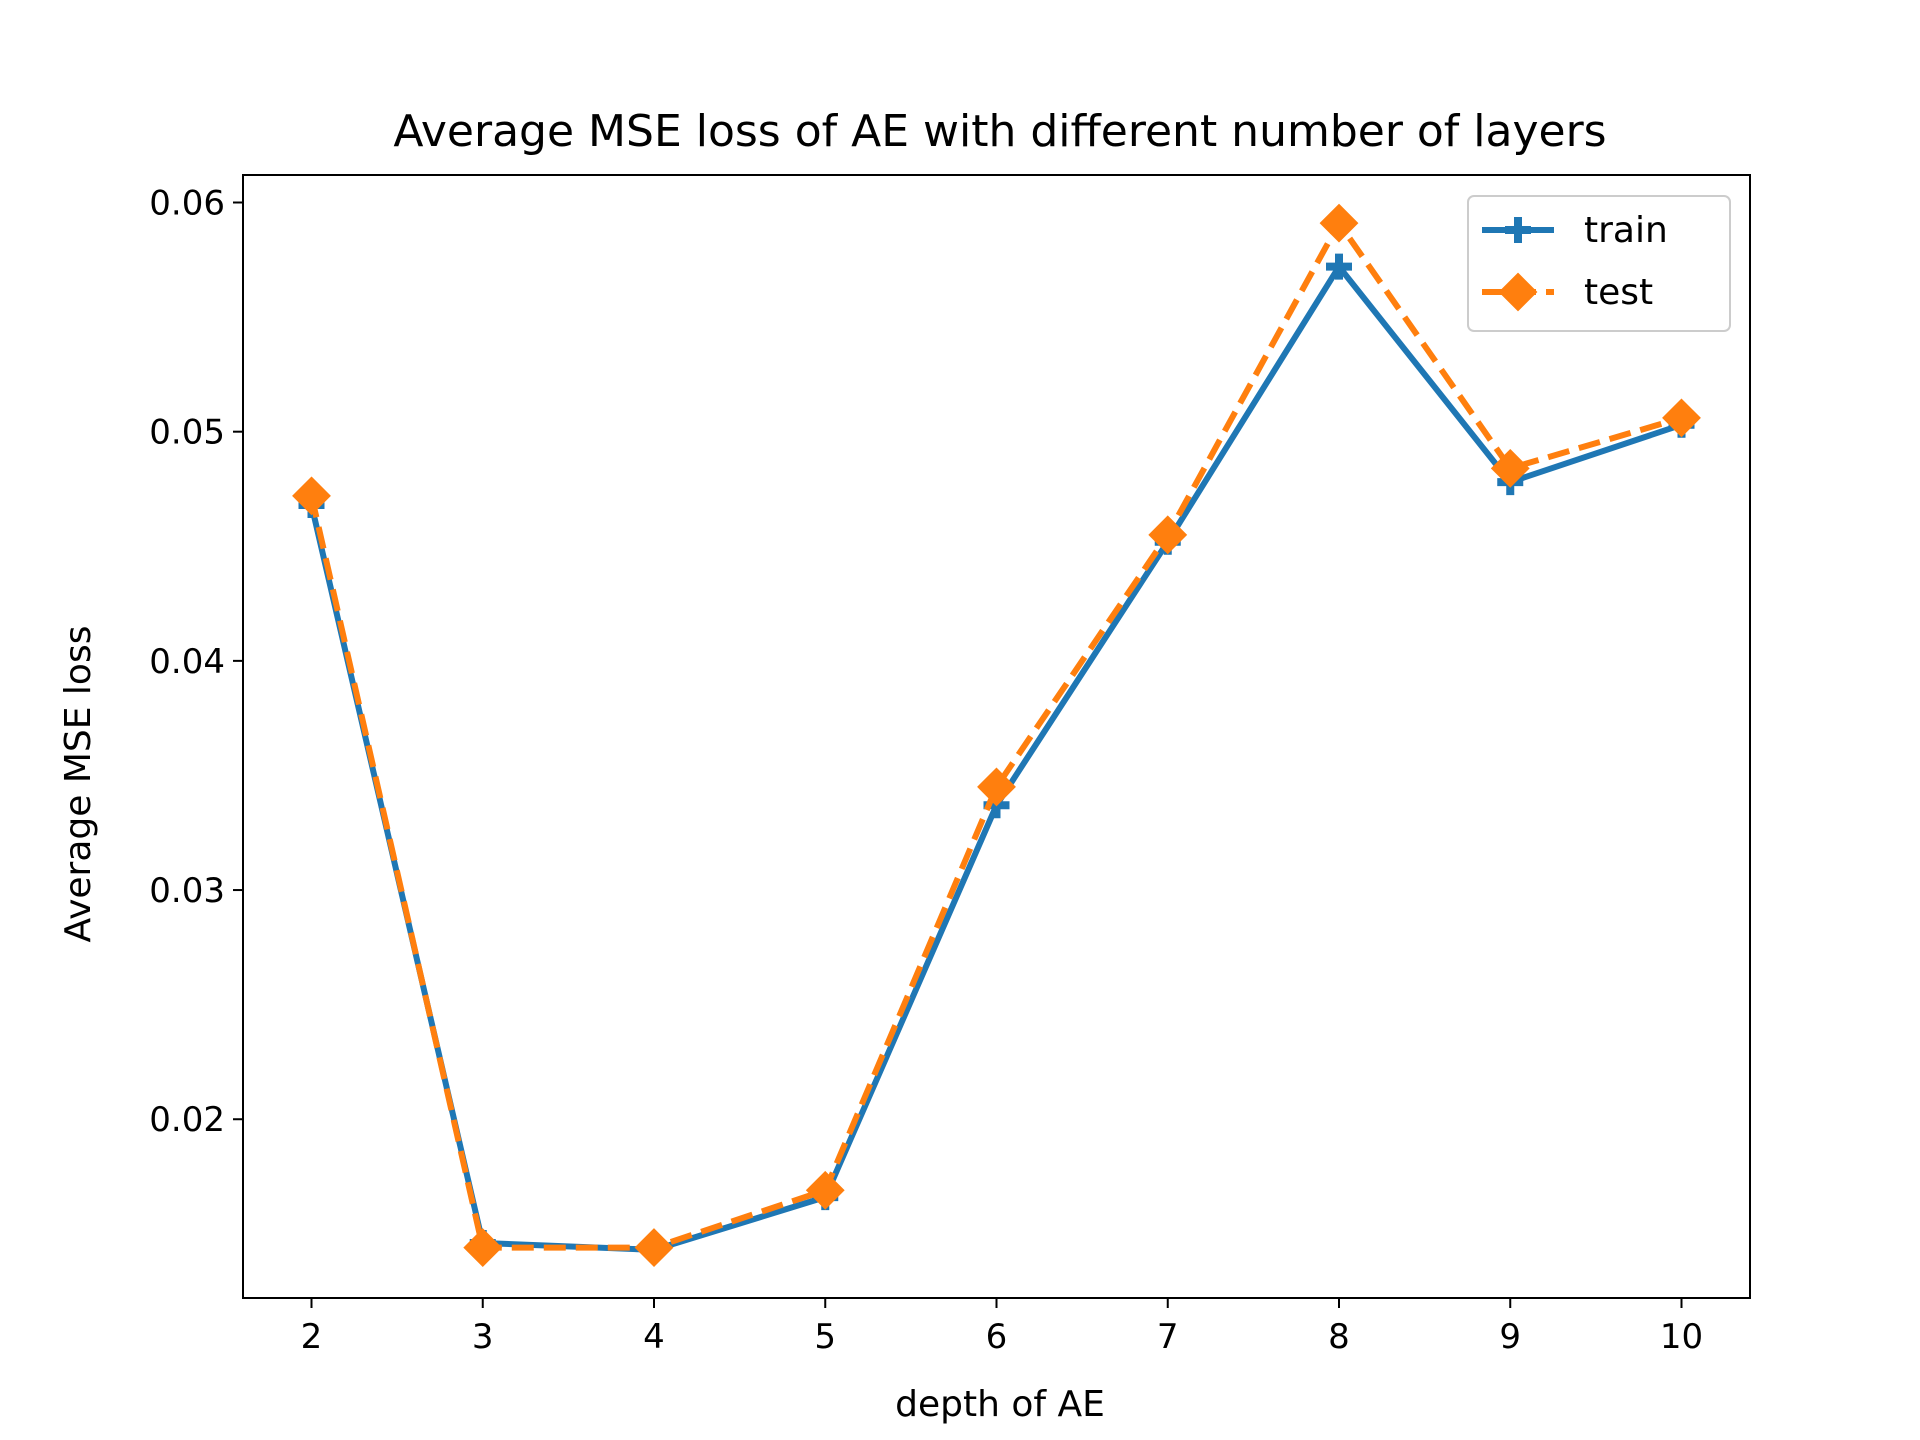  I want to click on x-tick-label: 3, so click(483, 1337).